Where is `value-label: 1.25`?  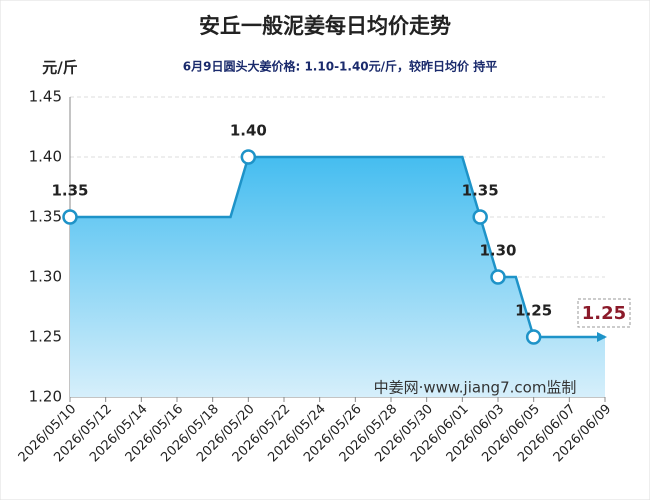 value-label: 1.25 is located at coordinates (533, 311).